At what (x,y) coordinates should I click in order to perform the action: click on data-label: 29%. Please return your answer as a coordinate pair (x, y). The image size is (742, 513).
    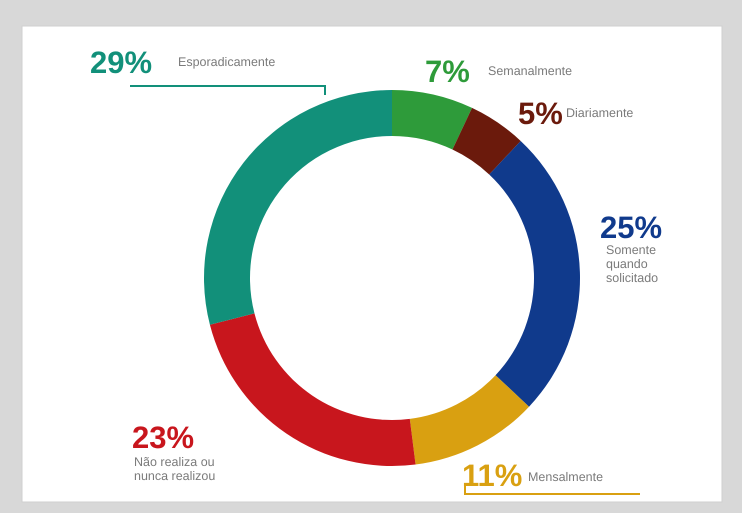
    Looking at the image, I should click on (121, 62).